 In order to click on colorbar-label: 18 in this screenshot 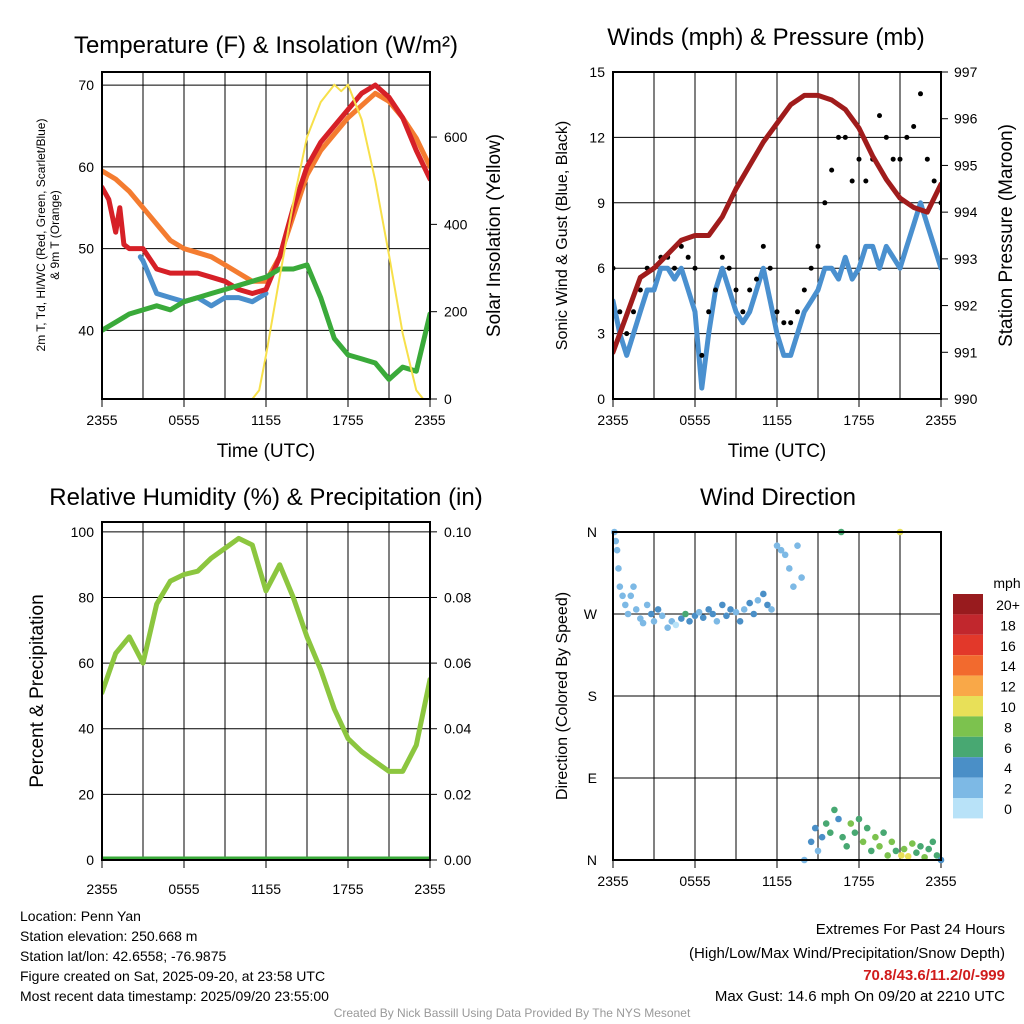, I will do `click(1008, 625)`.